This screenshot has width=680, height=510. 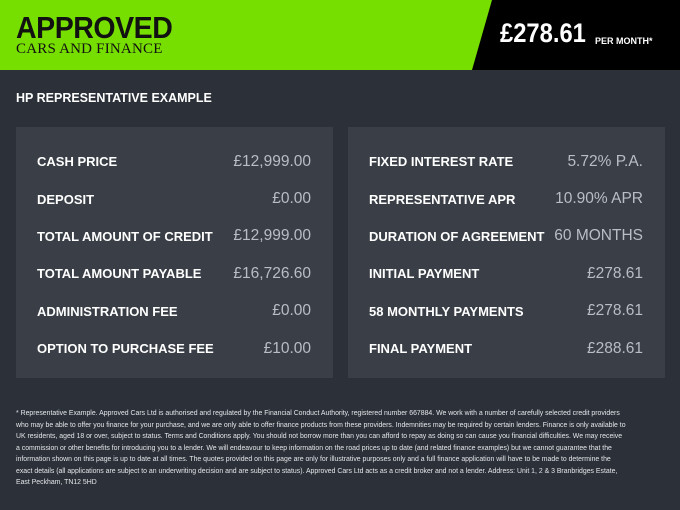 What do you see at coordinates (506, 348) in the screenshot?
I see `finance-row: FINAL PAYMENT £288.61` at bounding box center [506, 348].